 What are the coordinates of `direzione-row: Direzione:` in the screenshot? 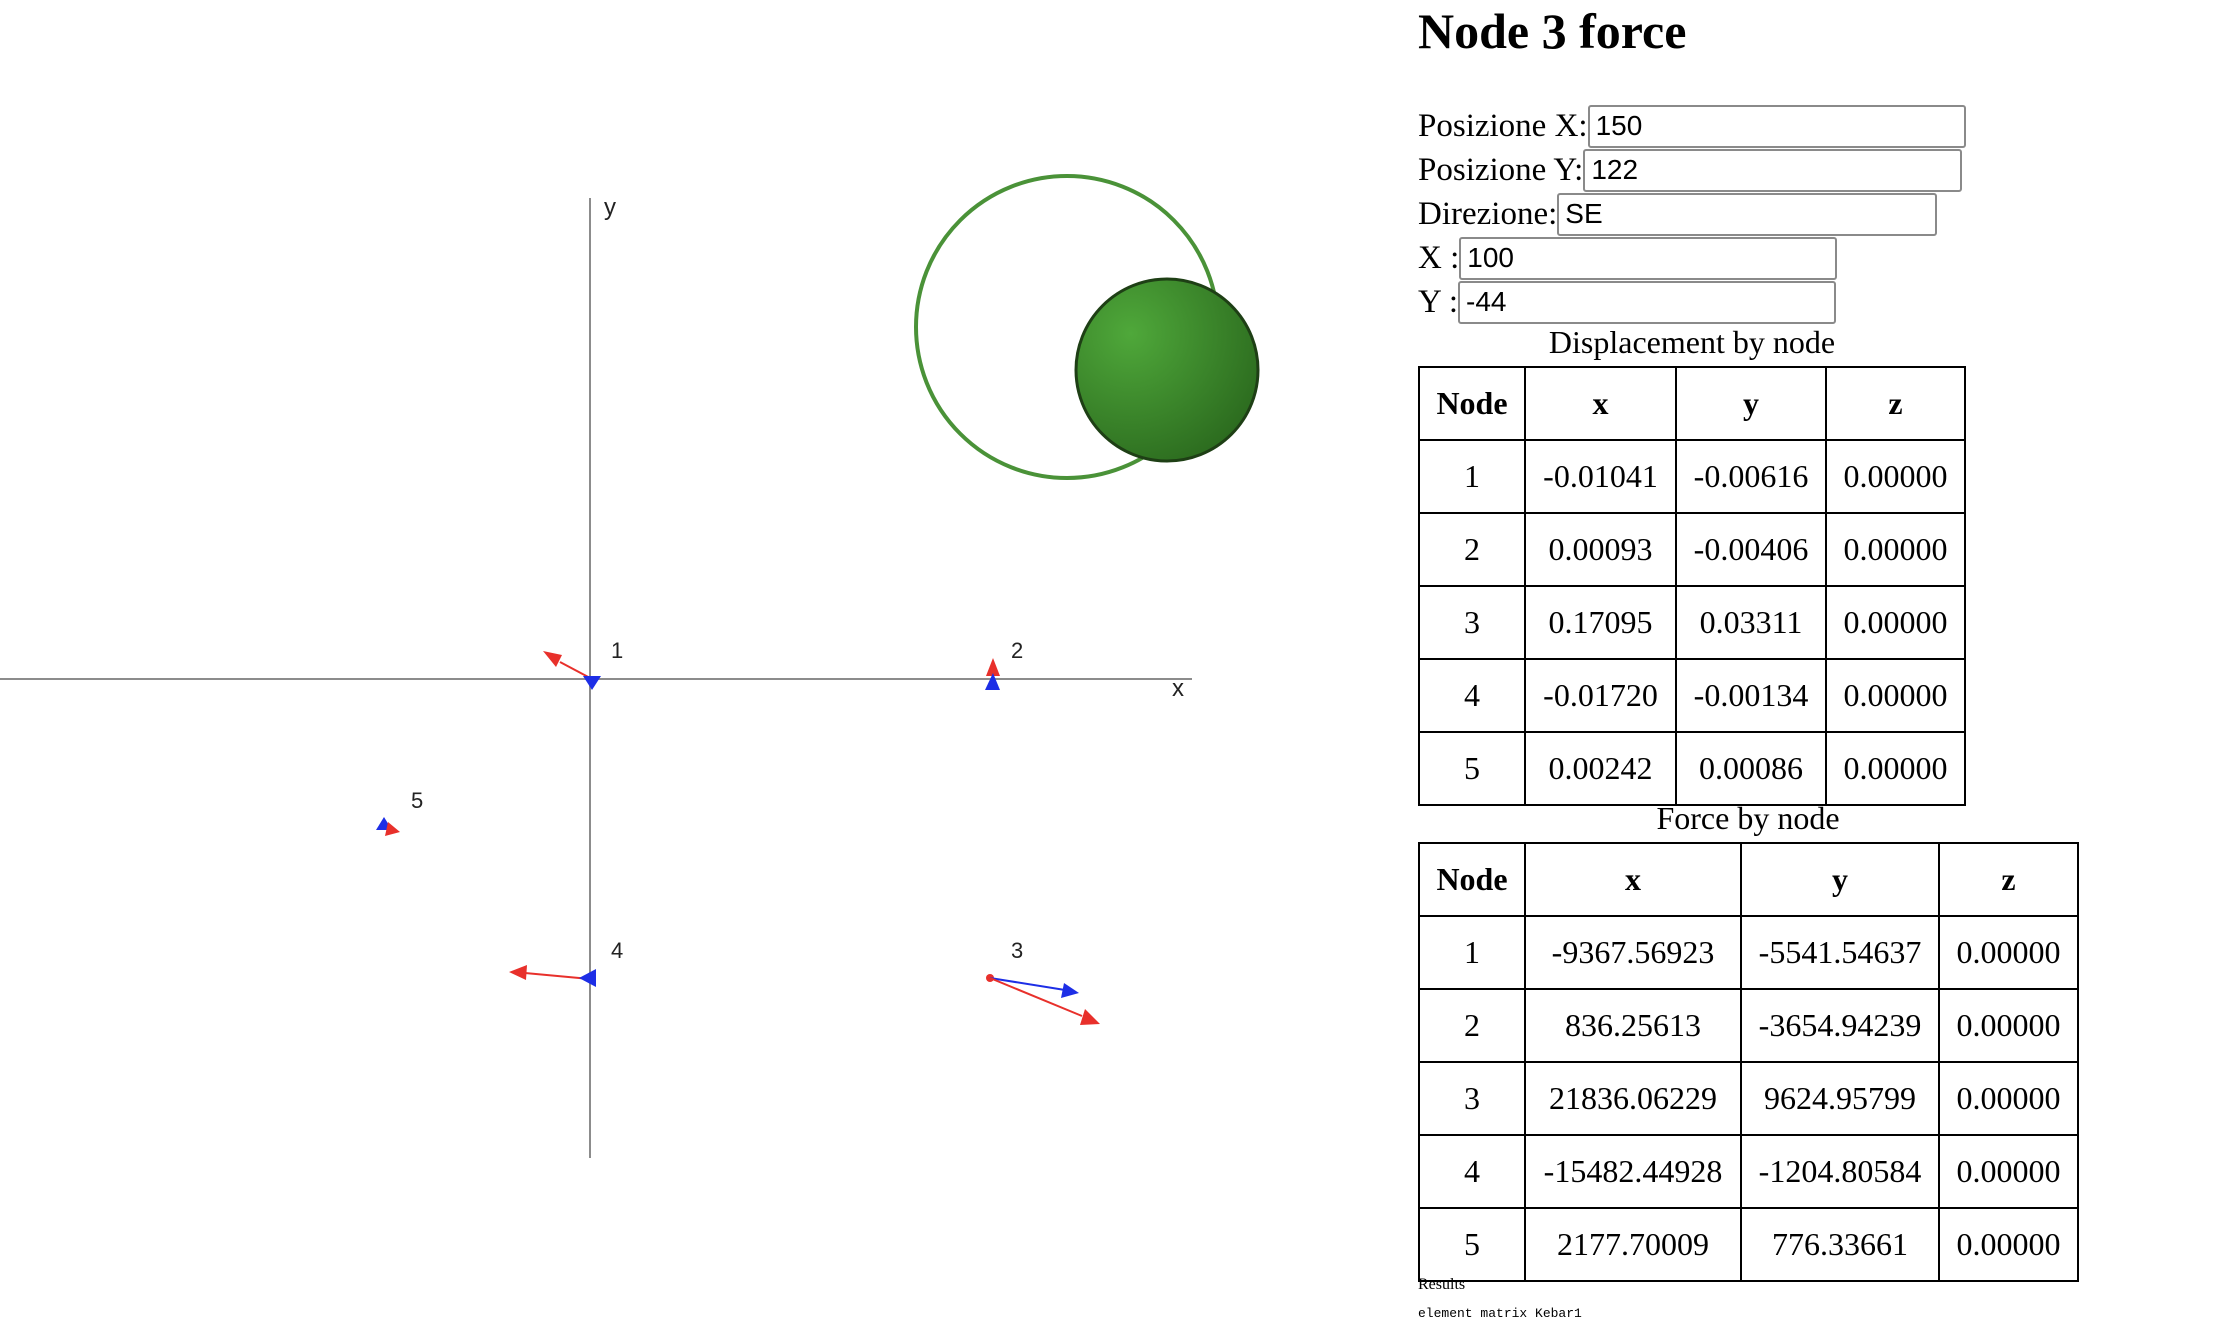 It's located at (1678, 214).